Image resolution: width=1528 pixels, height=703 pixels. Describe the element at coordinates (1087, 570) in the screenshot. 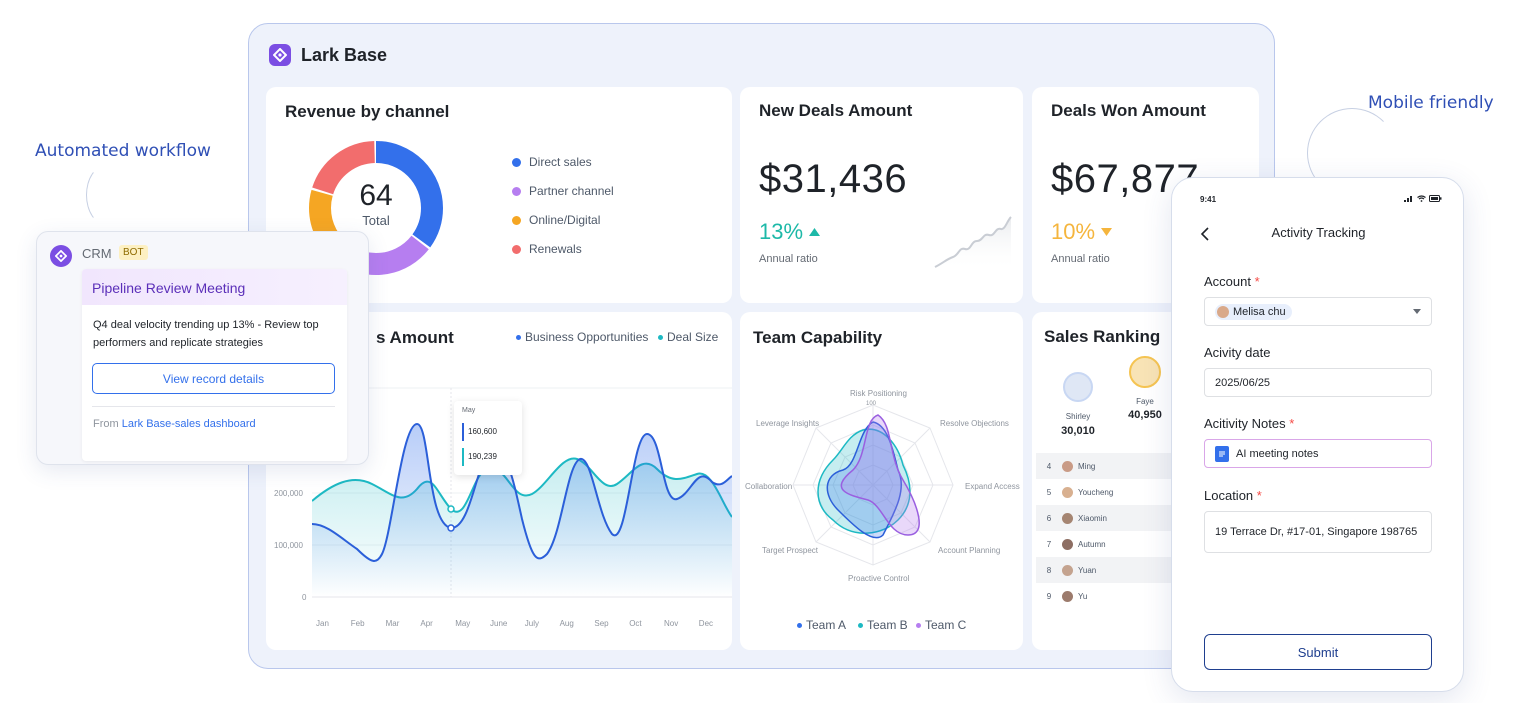

I see `rank-name: Yuan` at that location.